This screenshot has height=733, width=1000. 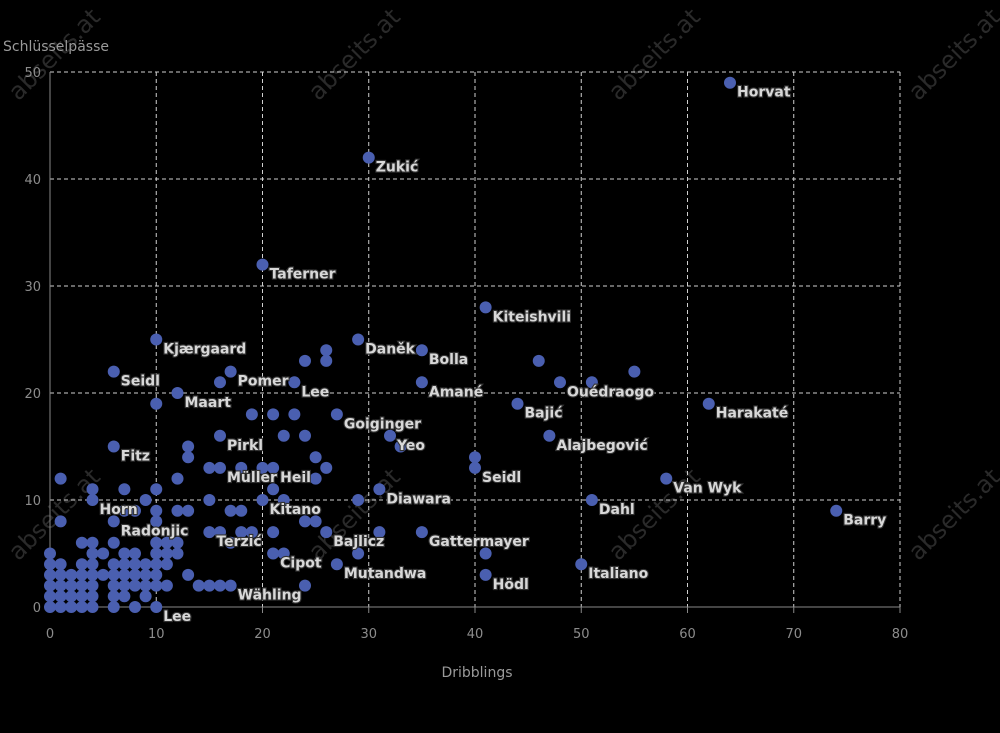 What do you see at coordinates (382, 424) in the screenshot?
I see `point-label: Goiginger` at bounding box center [382, 424].